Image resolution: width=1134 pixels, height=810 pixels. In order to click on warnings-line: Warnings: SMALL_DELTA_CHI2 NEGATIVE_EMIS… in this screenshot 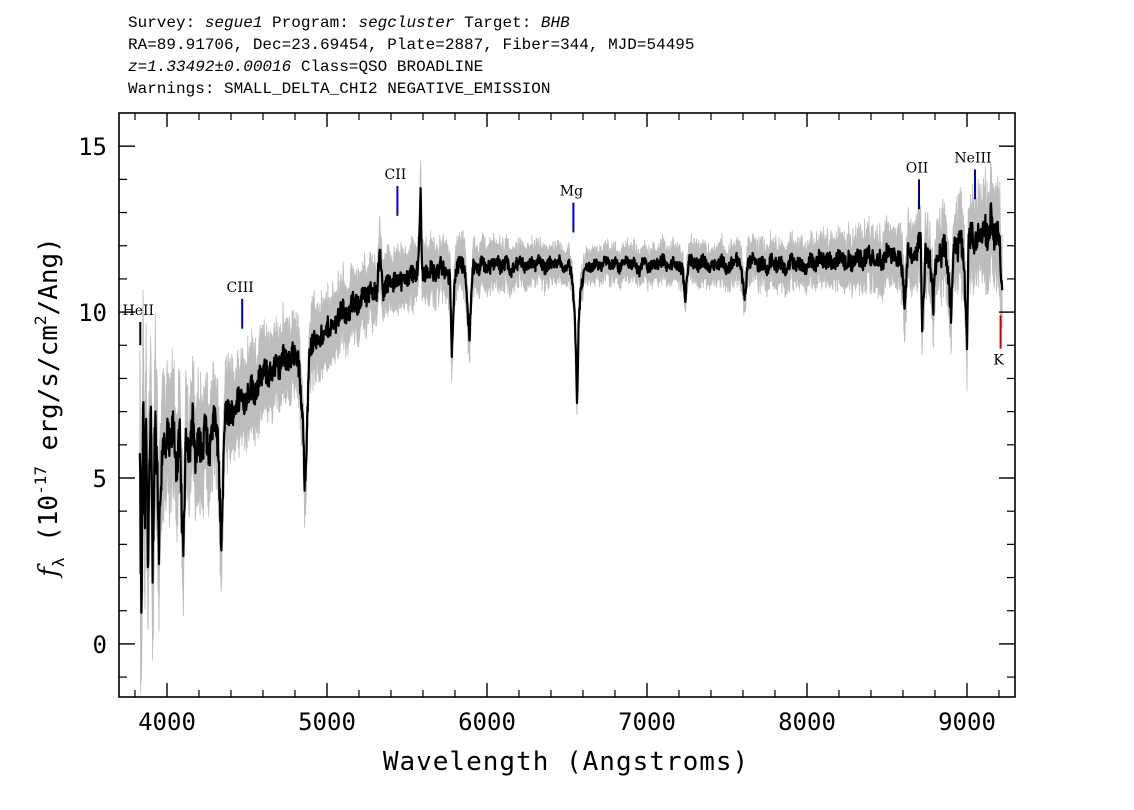, I will do `click(339, 89)`.